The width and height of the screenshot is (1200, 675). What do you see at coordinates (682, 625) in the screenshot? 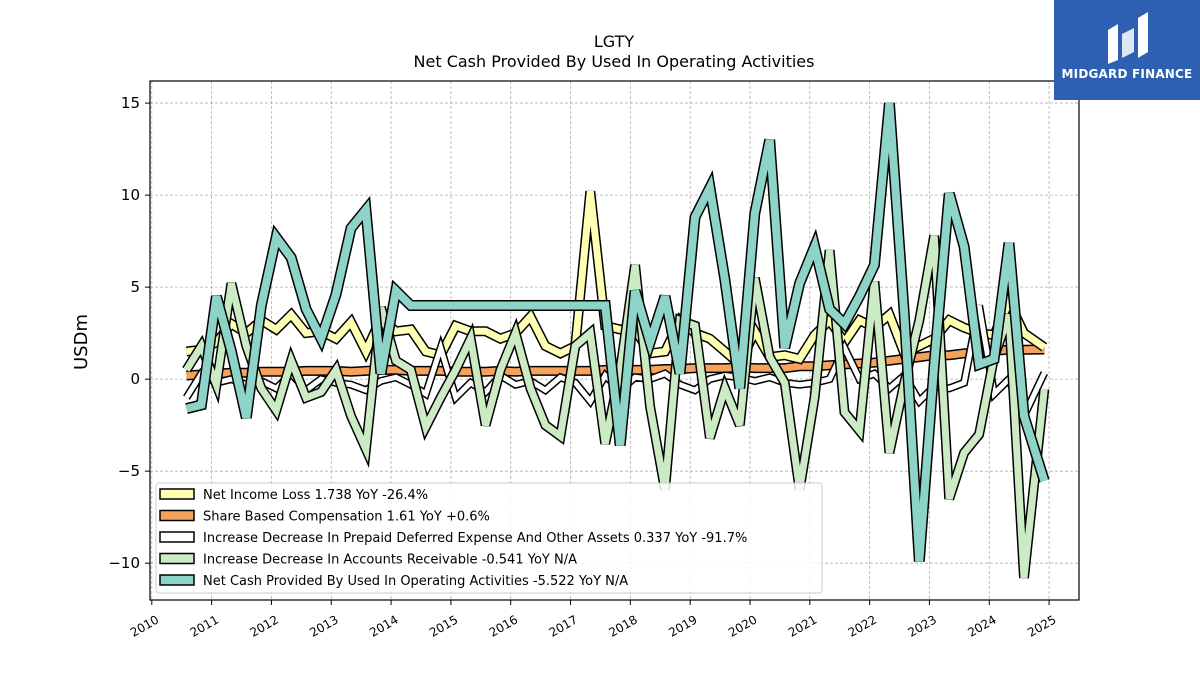
I see `x-tick-label: 2019` at bounding box center [682, 625].